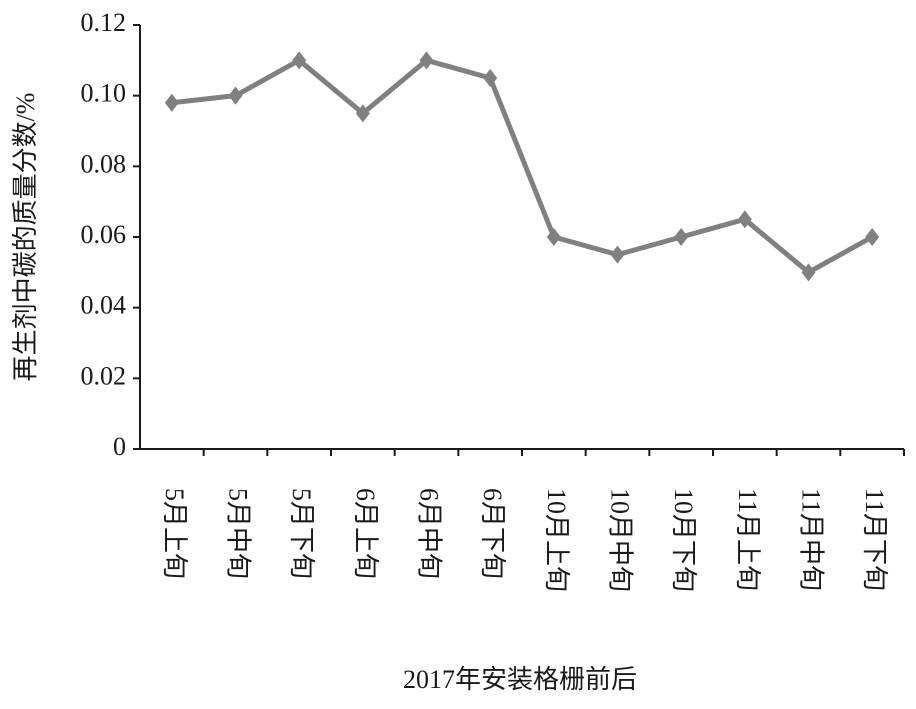  What do you see at coordinates (119, 446) in the screenshot?
I see `y-tick-label: 0` at bounding box center [119, 446].